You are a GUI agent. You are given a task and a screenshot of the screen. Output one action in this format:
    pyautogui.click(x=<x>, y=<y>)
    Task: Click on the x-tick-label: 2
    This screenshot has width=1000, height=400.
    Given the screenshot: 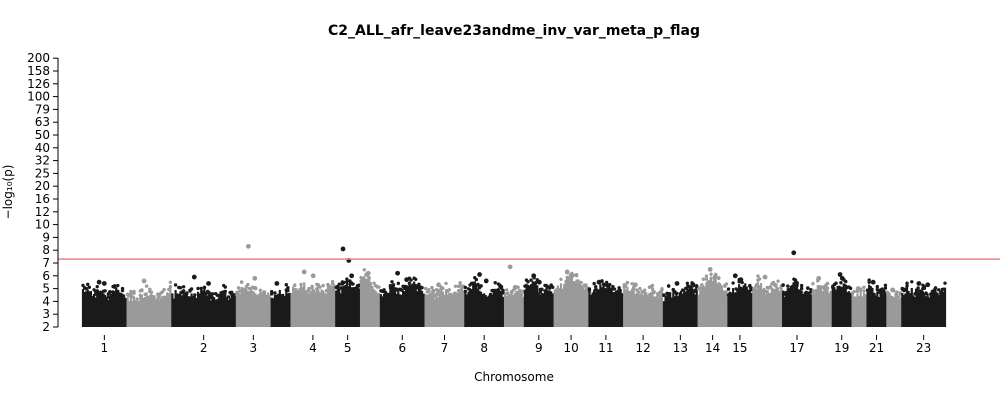 What is the action you would take?
    pyautogui.click(x=204, y=348)
    